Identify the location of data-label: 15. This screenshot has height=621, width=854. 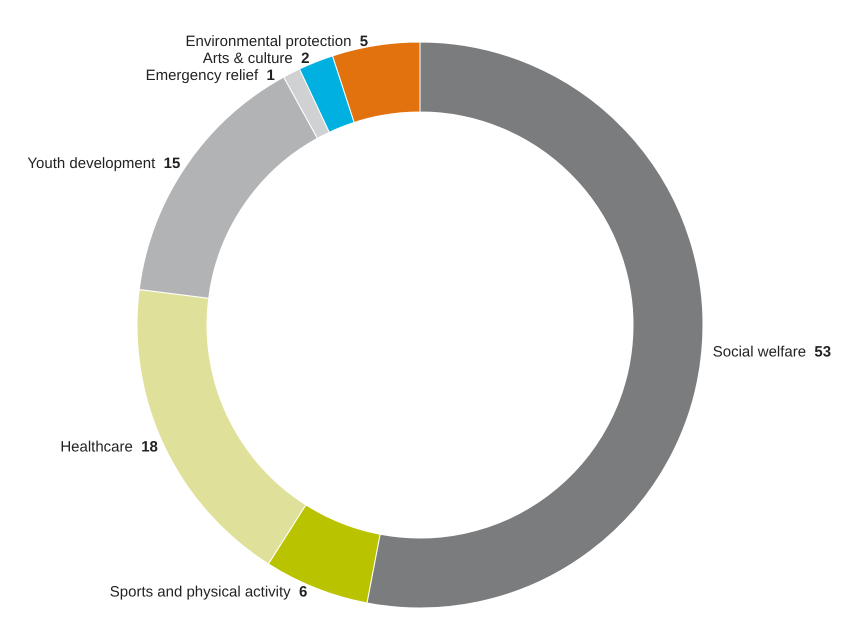
(172, 163).